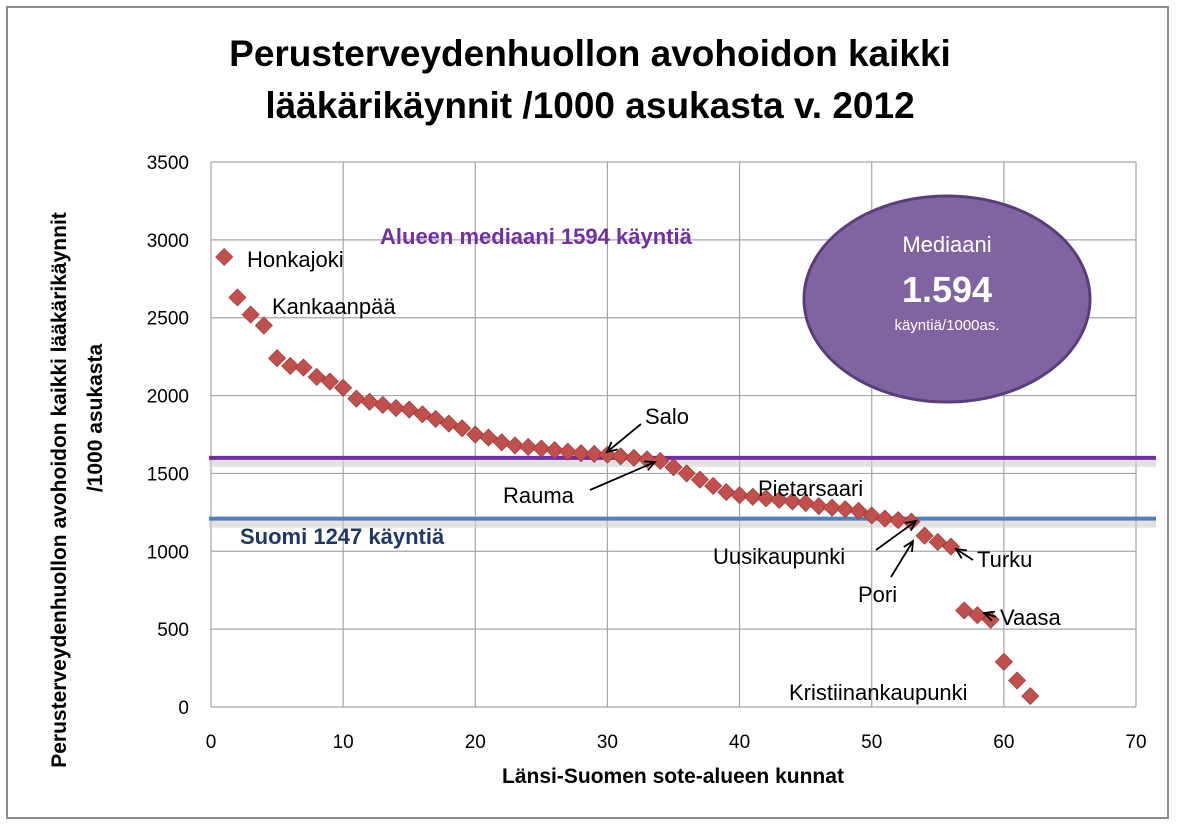 This screenshot has height=830, width=1181. Describe the element at coordinates (739, 742) in the screenshot. I see `x-tick-label: 40` at that location.